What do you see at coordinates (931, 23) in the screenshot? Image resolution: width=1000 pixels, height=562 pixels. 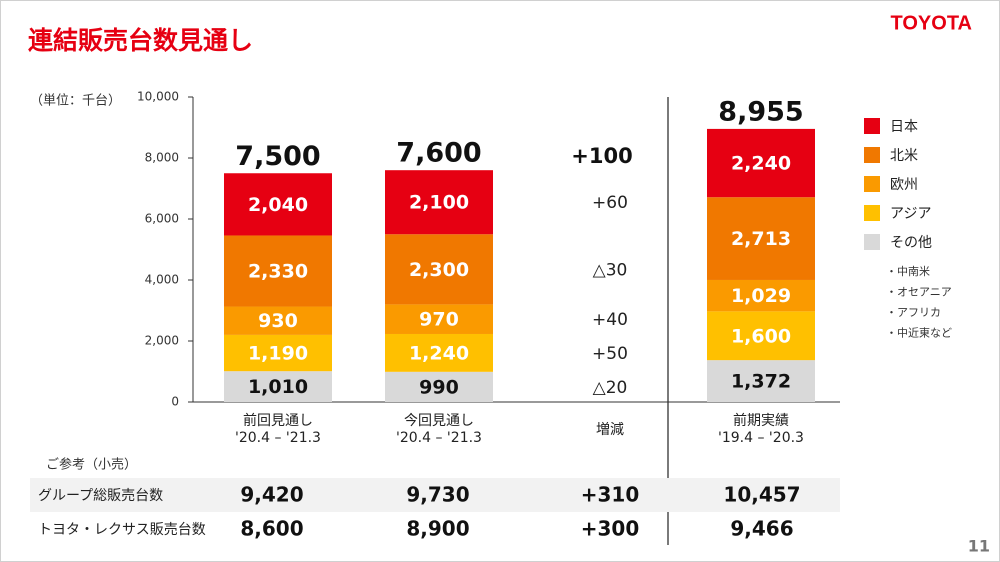 I see `logo: TOYOTA` at bounding box center [931, 23].